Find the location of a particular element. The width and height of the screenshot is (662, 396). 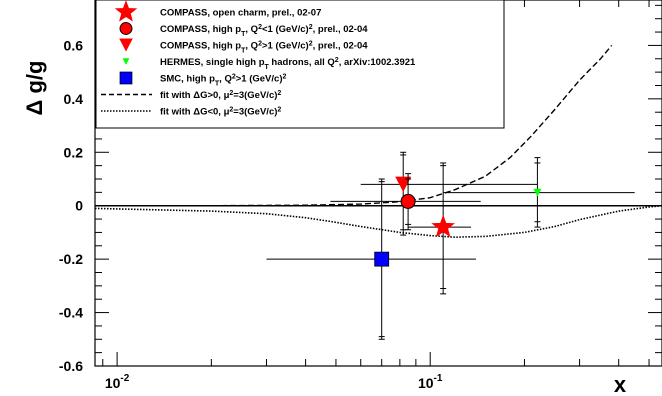

y-tick-label: 0 is located at coordinates (79, 206).